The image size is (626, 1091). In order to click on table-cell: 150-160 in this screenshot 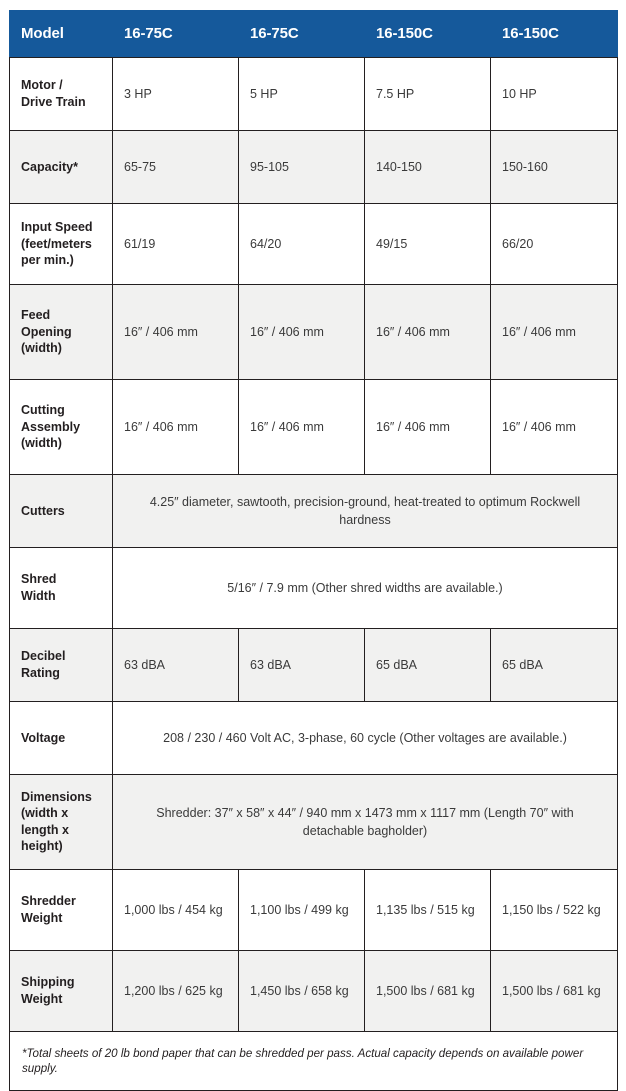, I will do `click(554, 166)`.